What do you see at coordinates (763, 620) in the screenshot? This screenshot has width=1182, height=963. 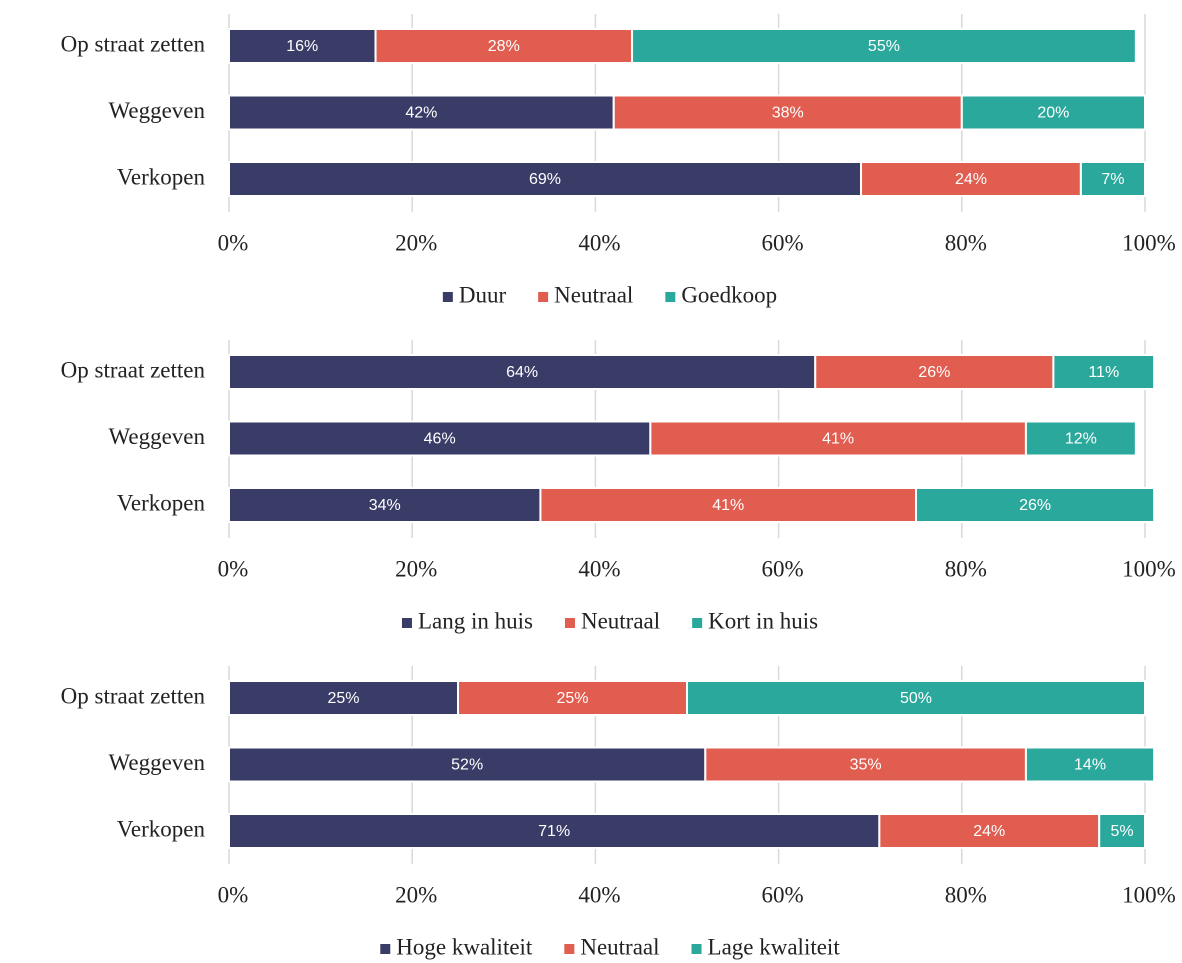 I see `legend-label: Kort in huis` at bounding box center [763, 620].